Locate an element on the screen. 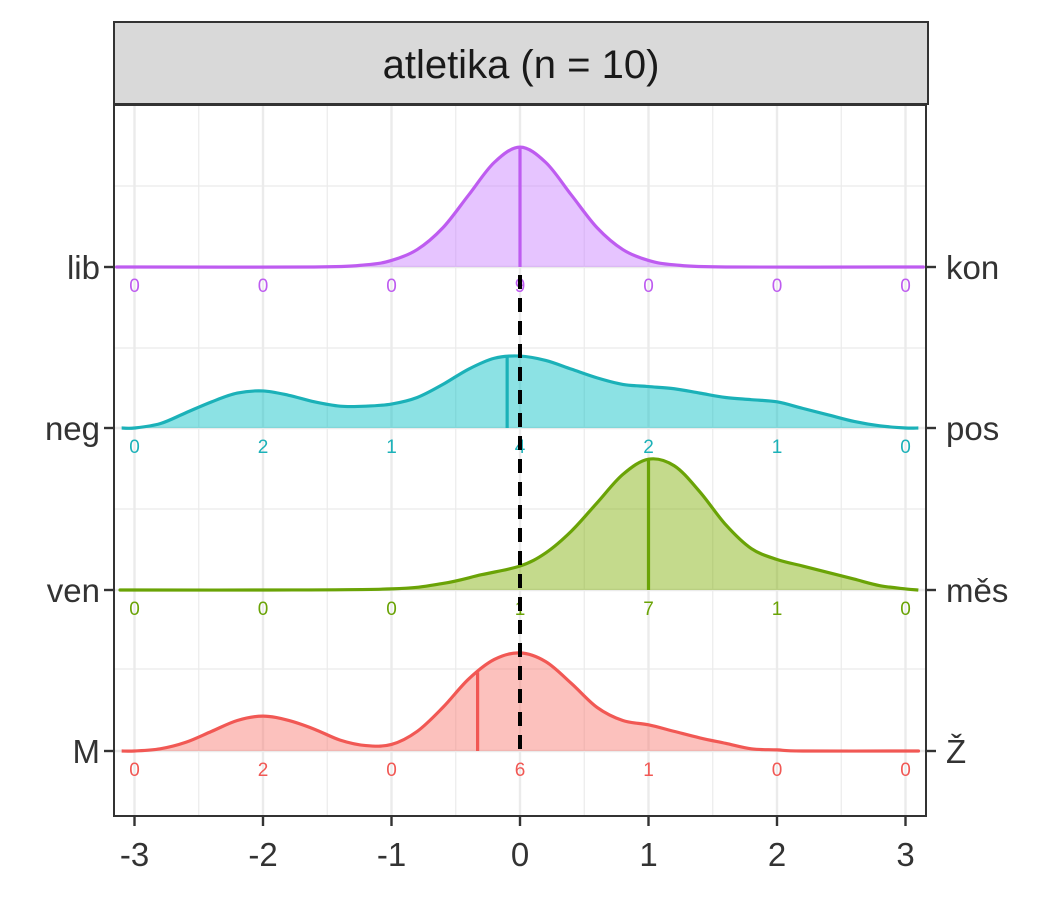 The image size is (1050, 900). density-fill is located at coordinates (519, 524).